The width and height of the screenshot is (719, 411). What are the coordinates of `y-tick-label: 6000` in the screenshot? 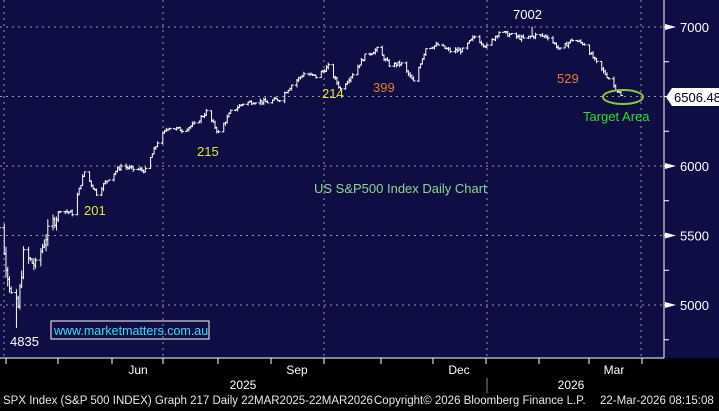 It's located at (694, 166).